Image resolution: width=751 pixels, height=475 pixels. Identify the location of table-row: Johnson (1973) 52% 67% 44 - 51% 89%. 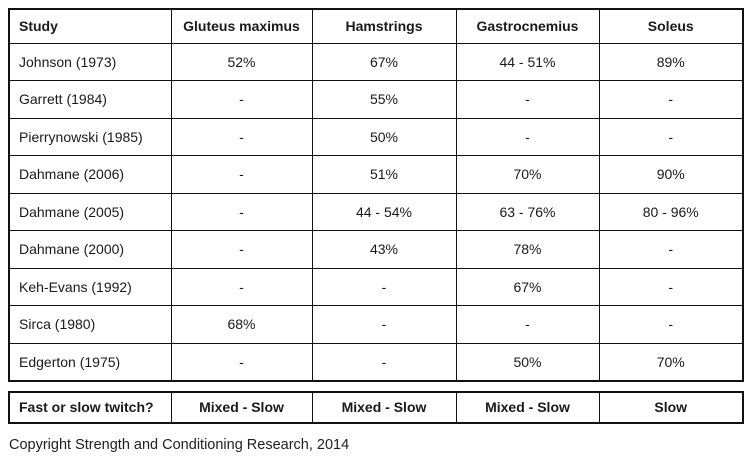
(376, 61).